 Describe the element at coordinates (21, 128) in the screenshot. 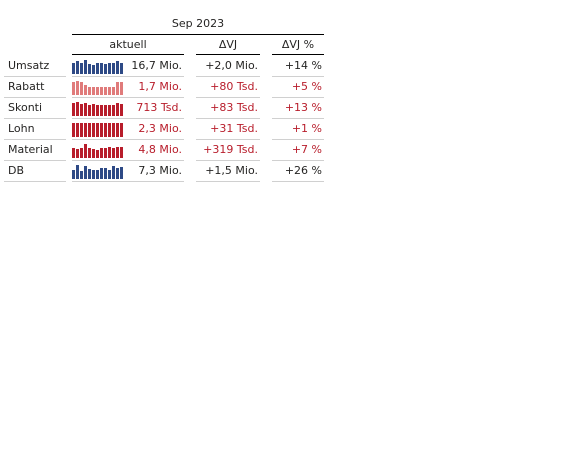

I see `row-label: Lohn` at that location.